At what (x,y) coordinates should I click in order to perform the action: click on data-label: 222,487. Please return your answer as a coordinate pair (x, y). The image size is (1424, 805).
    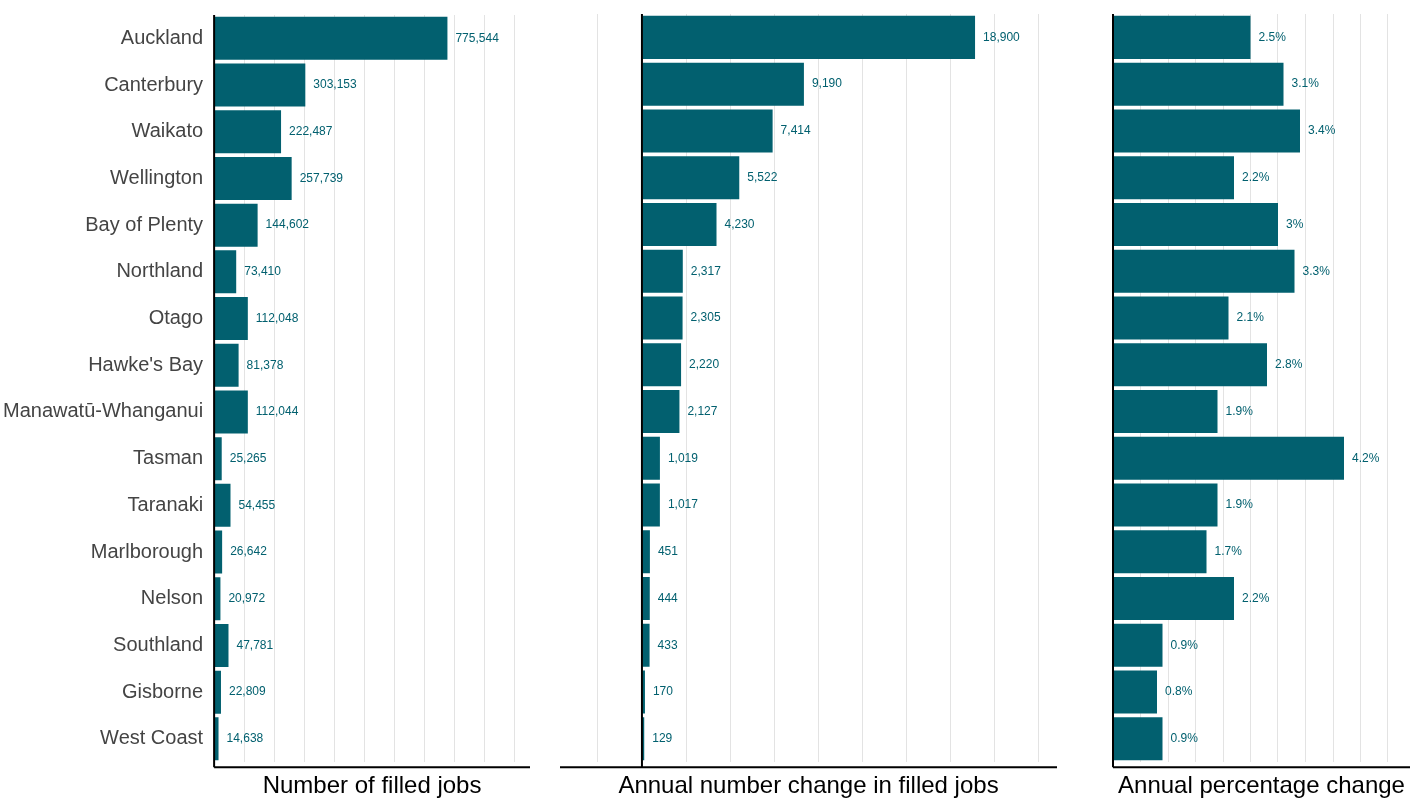
    Looking at the image, I should click on (311, 131).